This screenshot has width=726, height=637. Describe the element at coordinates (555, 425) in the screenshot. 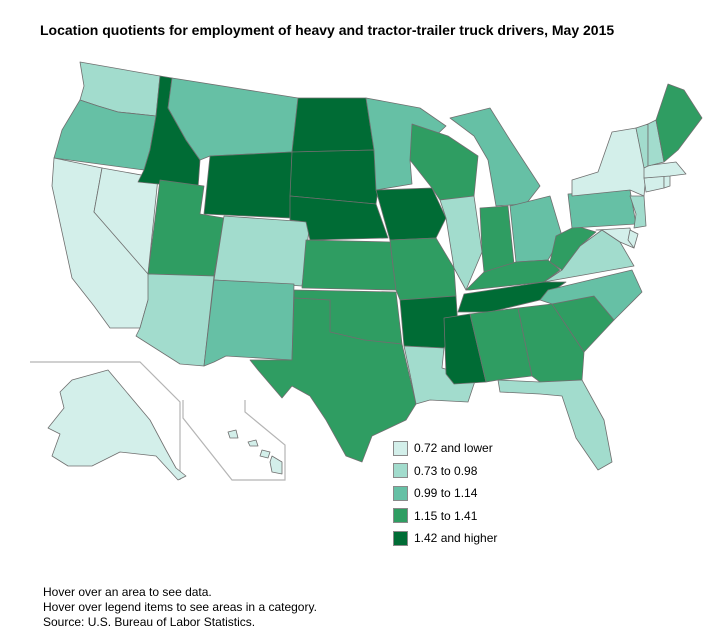

I see `state-florida` at that location.